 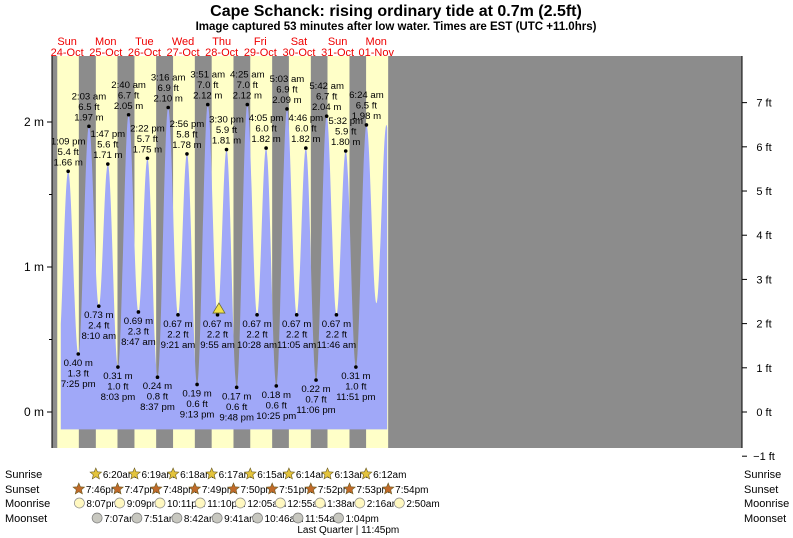 What do you see at coordinates (367, 105) in the screenshot?
I see `high-tide-label: 6.5 ft` at bounding box center [367, 105].